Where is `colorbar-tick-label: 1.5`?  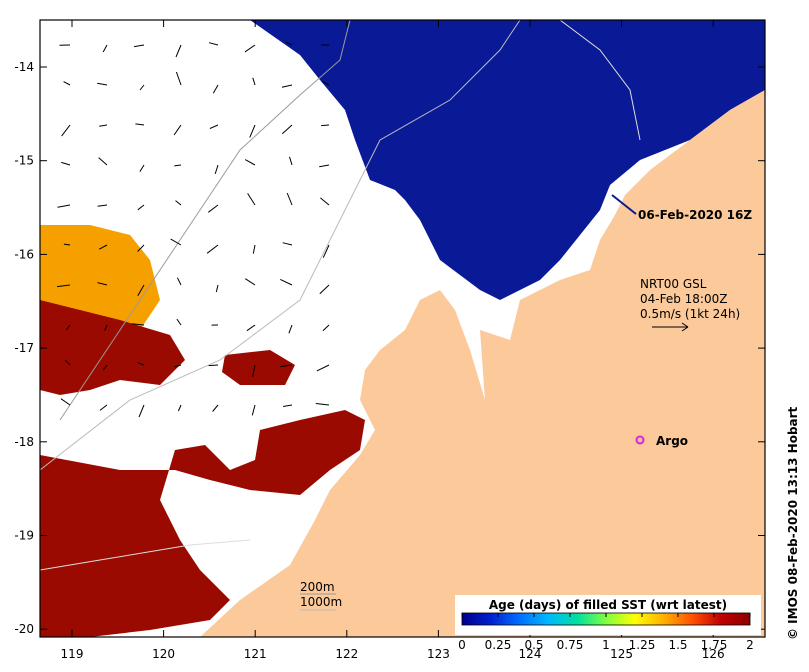
colorbar-tick-label: 1.5 is located at coordinates (677, 645).